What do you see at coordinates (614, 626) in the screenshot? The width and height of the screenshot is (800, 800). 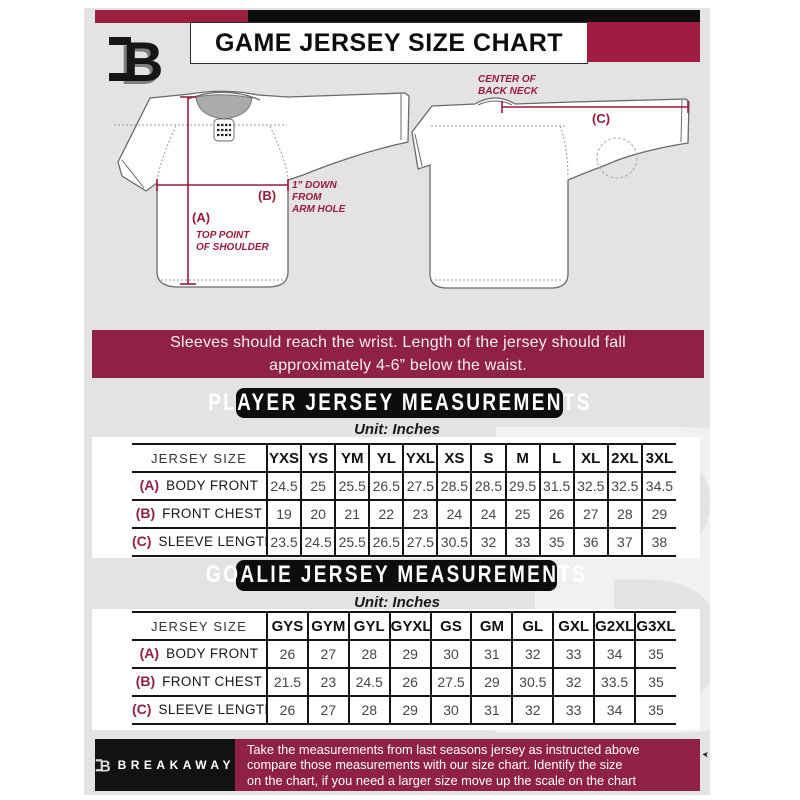 I see `size-header-cell: G2XL` at bounding box center [614, 626].